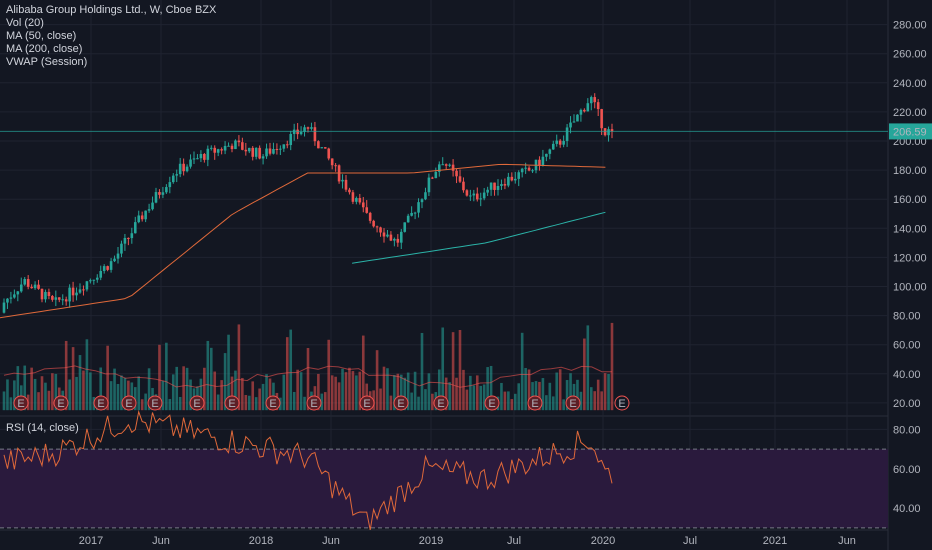  Describe the element at coordinates (308, 366) in the screenshot. I see `volume-bars` at that location.